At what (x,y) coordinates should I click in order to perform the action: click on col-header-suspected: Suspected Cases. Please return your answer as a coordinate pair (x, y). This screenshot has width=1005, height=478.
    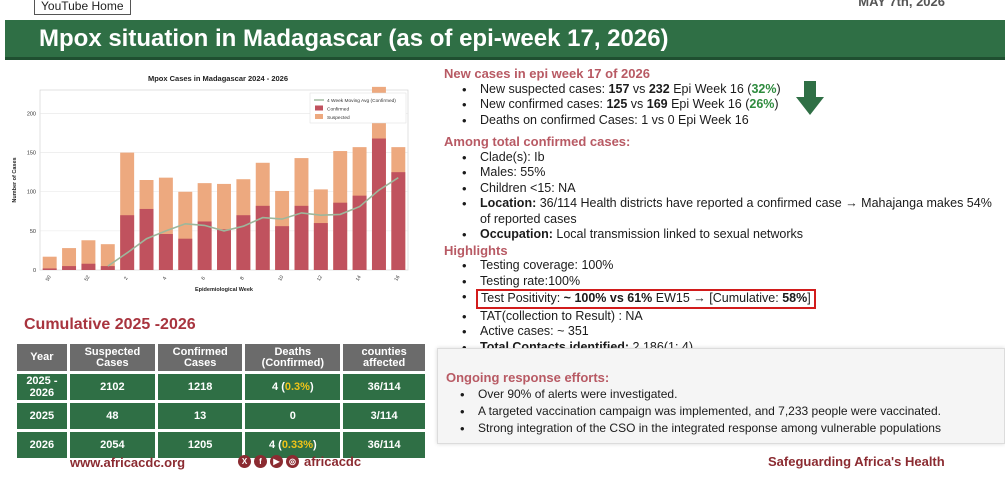
    Looking at the image, I should click on (112, 357).